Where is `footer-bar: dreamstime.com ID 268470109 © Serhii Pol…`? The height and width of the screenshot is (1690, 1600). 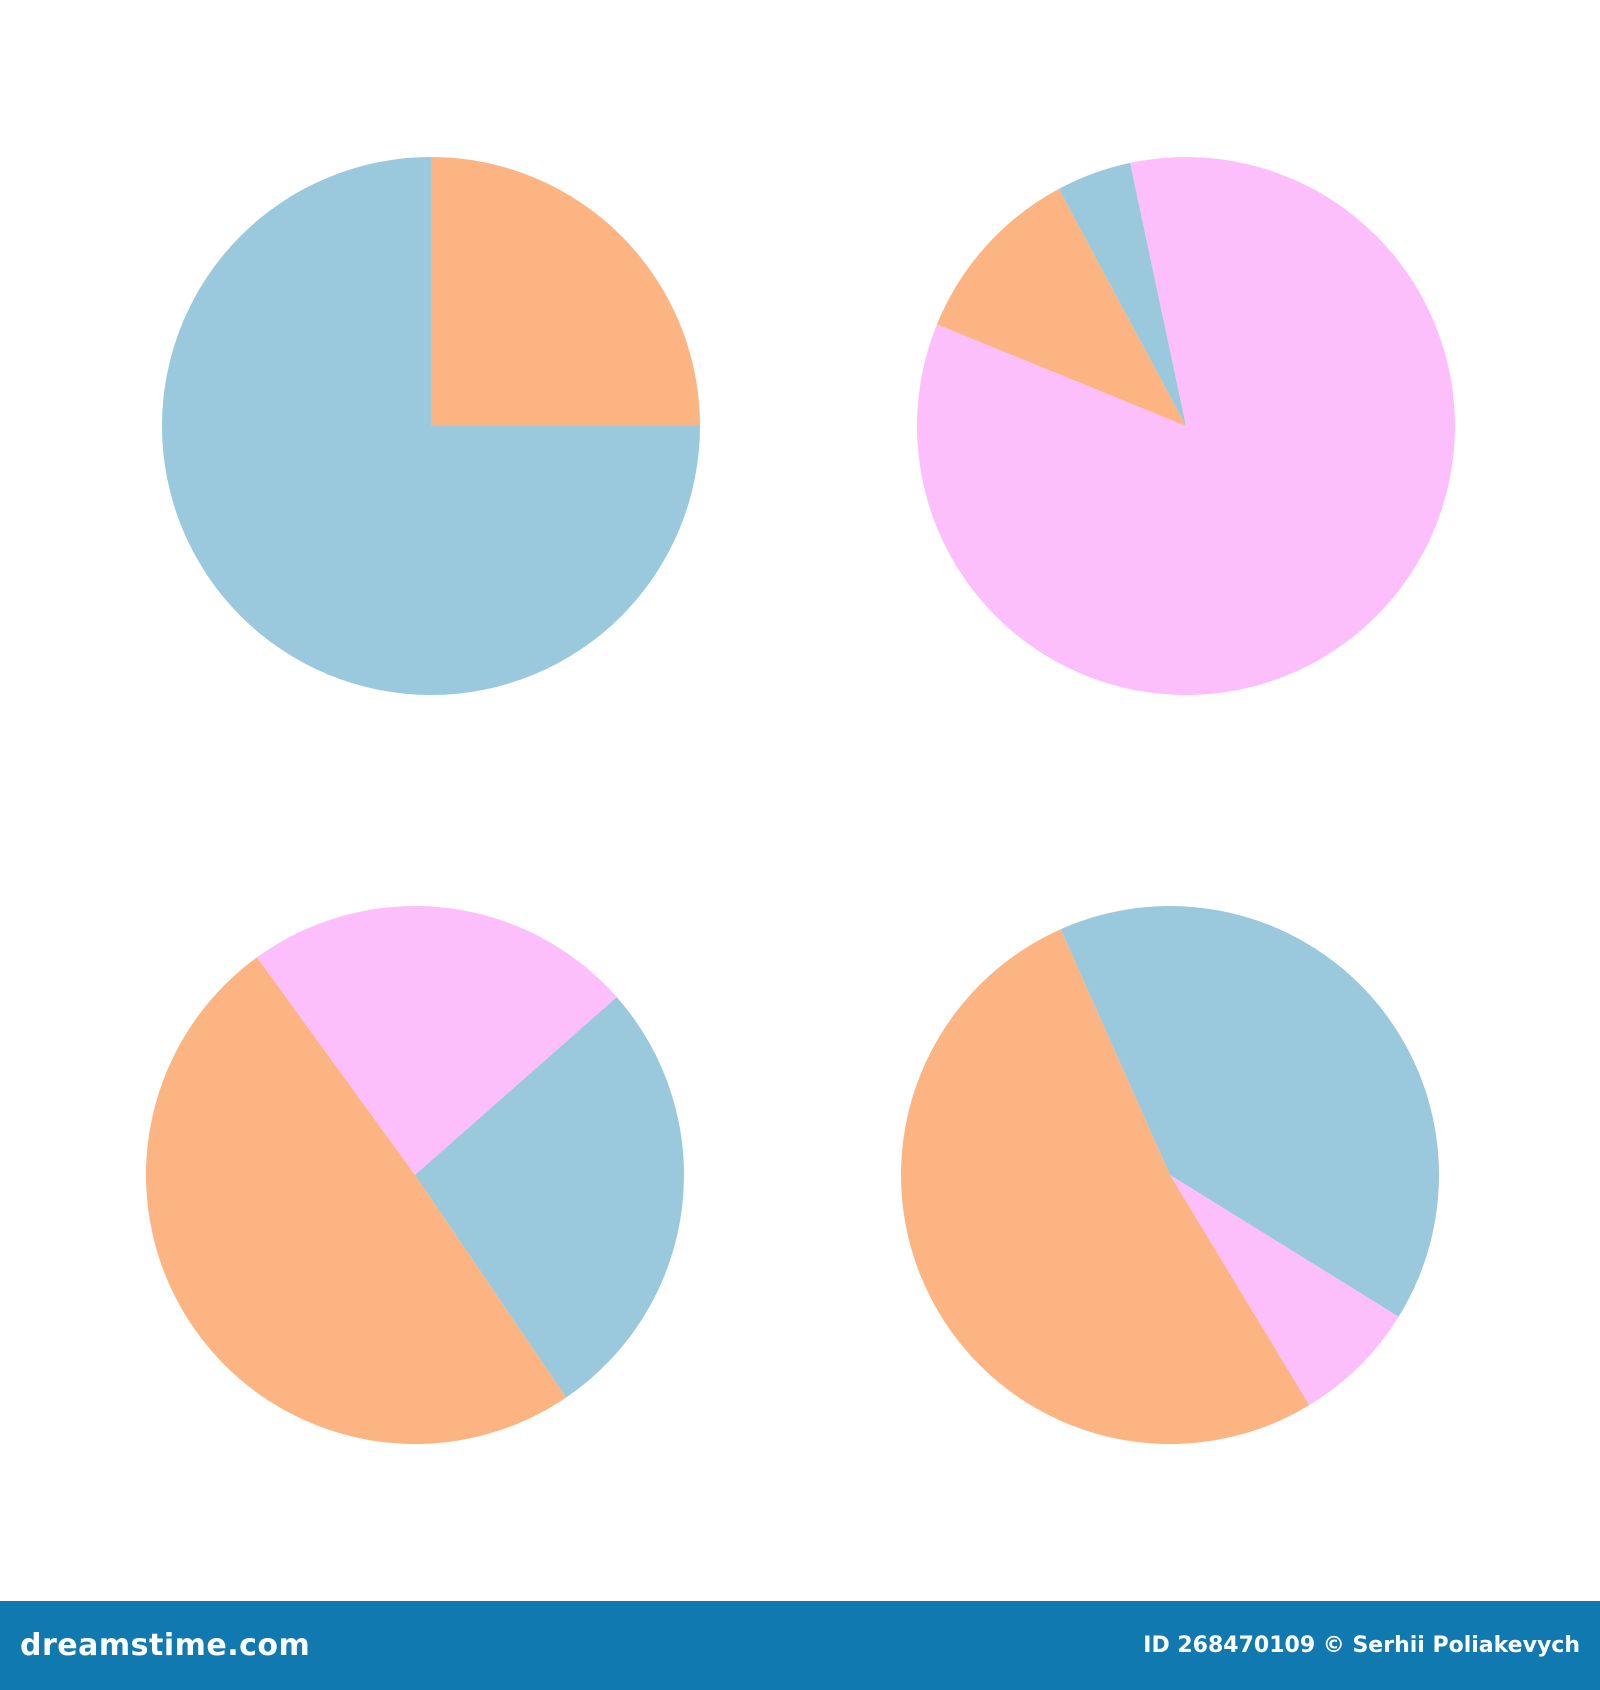
footer-bar: dreamstime.com ID 268470109 © Serhii Pol… is located at coordinates (800, 1645).